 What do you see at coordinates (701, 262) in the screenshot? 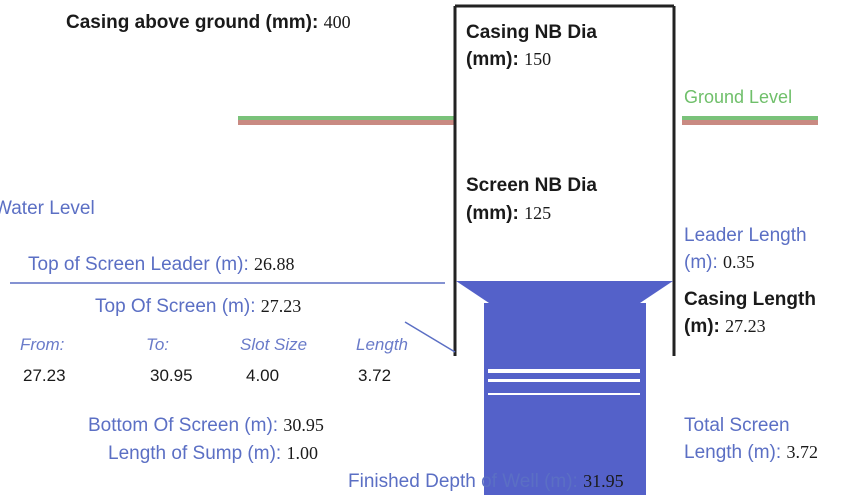
I see `leader-length-unit: (m):` at bounding box center [701, 262].